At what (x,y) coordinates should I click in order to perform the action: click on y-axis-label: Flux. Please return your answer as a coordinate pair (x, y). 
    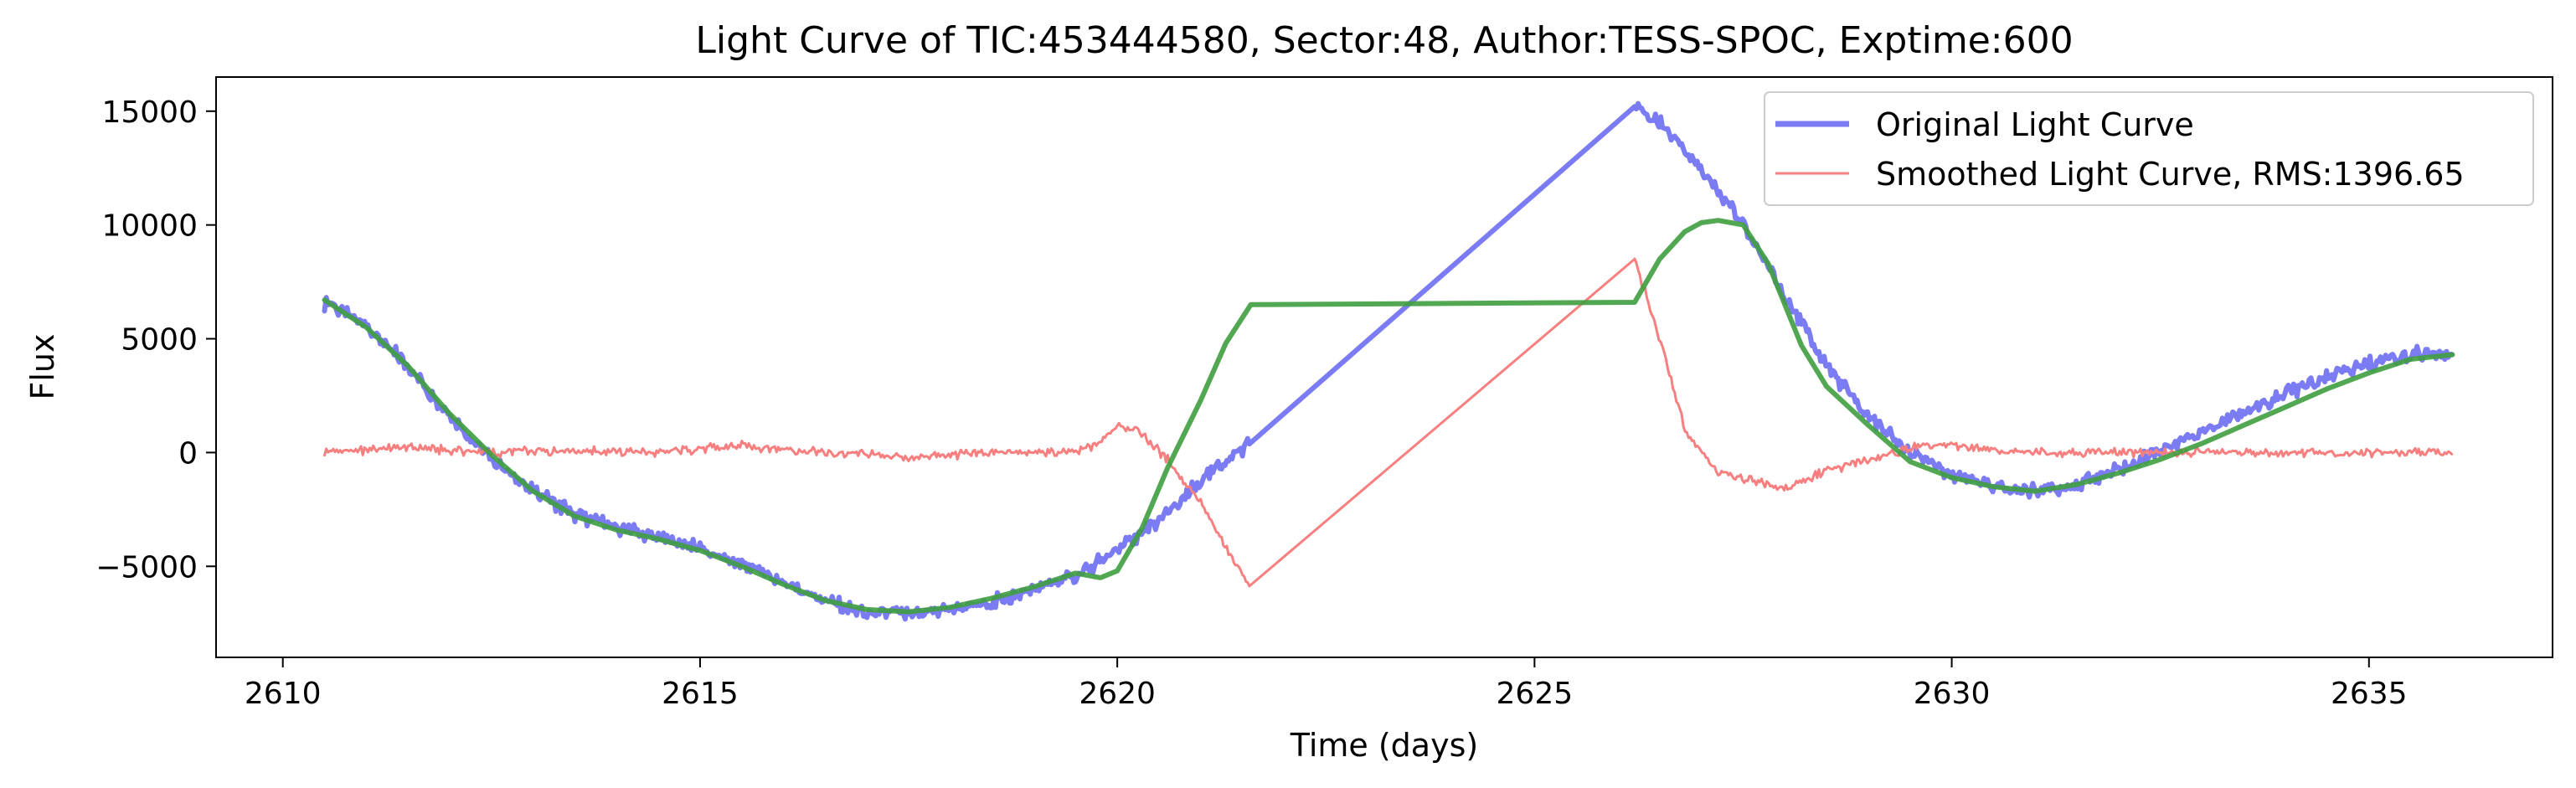
    Looking at the image, I should click on (42, 367).